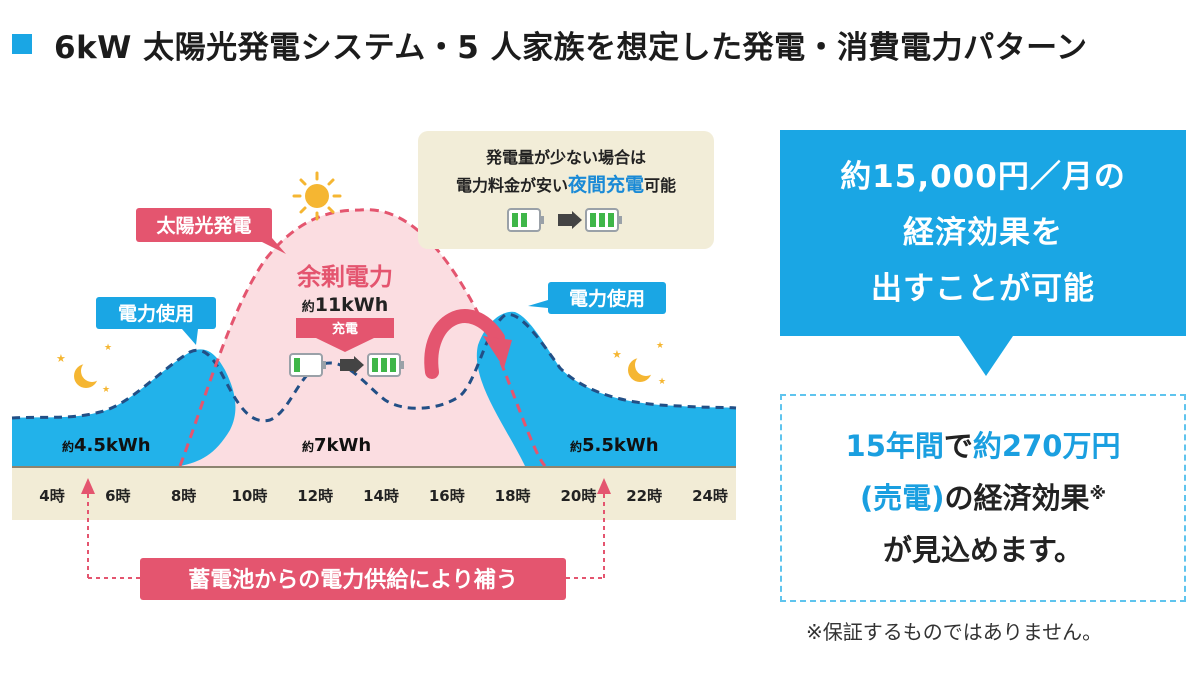 This screenshot has width=1200, height=677. I want to click on evening-usage-label: 約5.5kWh, so click(614, 445).